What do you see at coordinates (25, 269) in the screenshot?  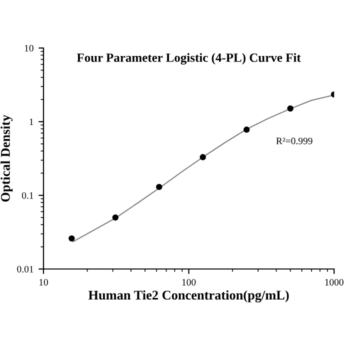 I see `y-tick-label: 0.01` at bounding box center [25, 269].